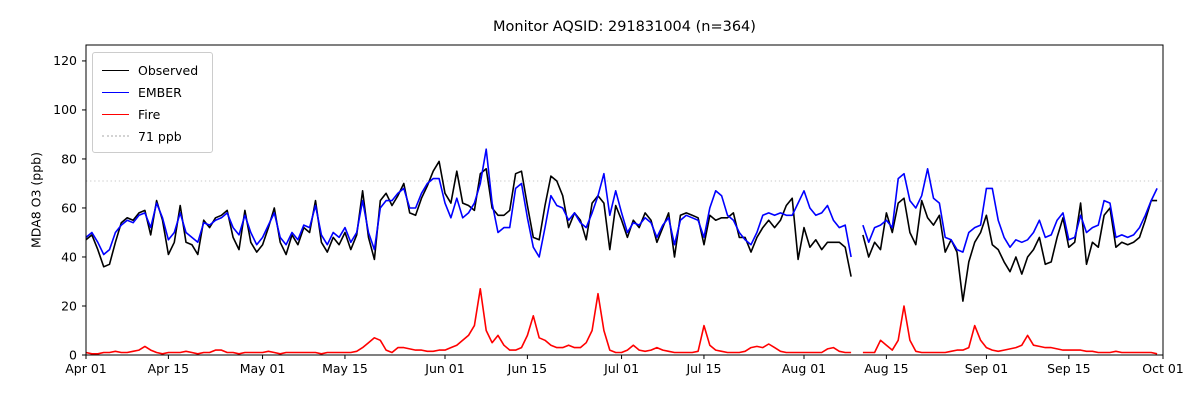 The image size is (1200, 400). I want to click on x-tick-label: May 01, so click(263, 368).